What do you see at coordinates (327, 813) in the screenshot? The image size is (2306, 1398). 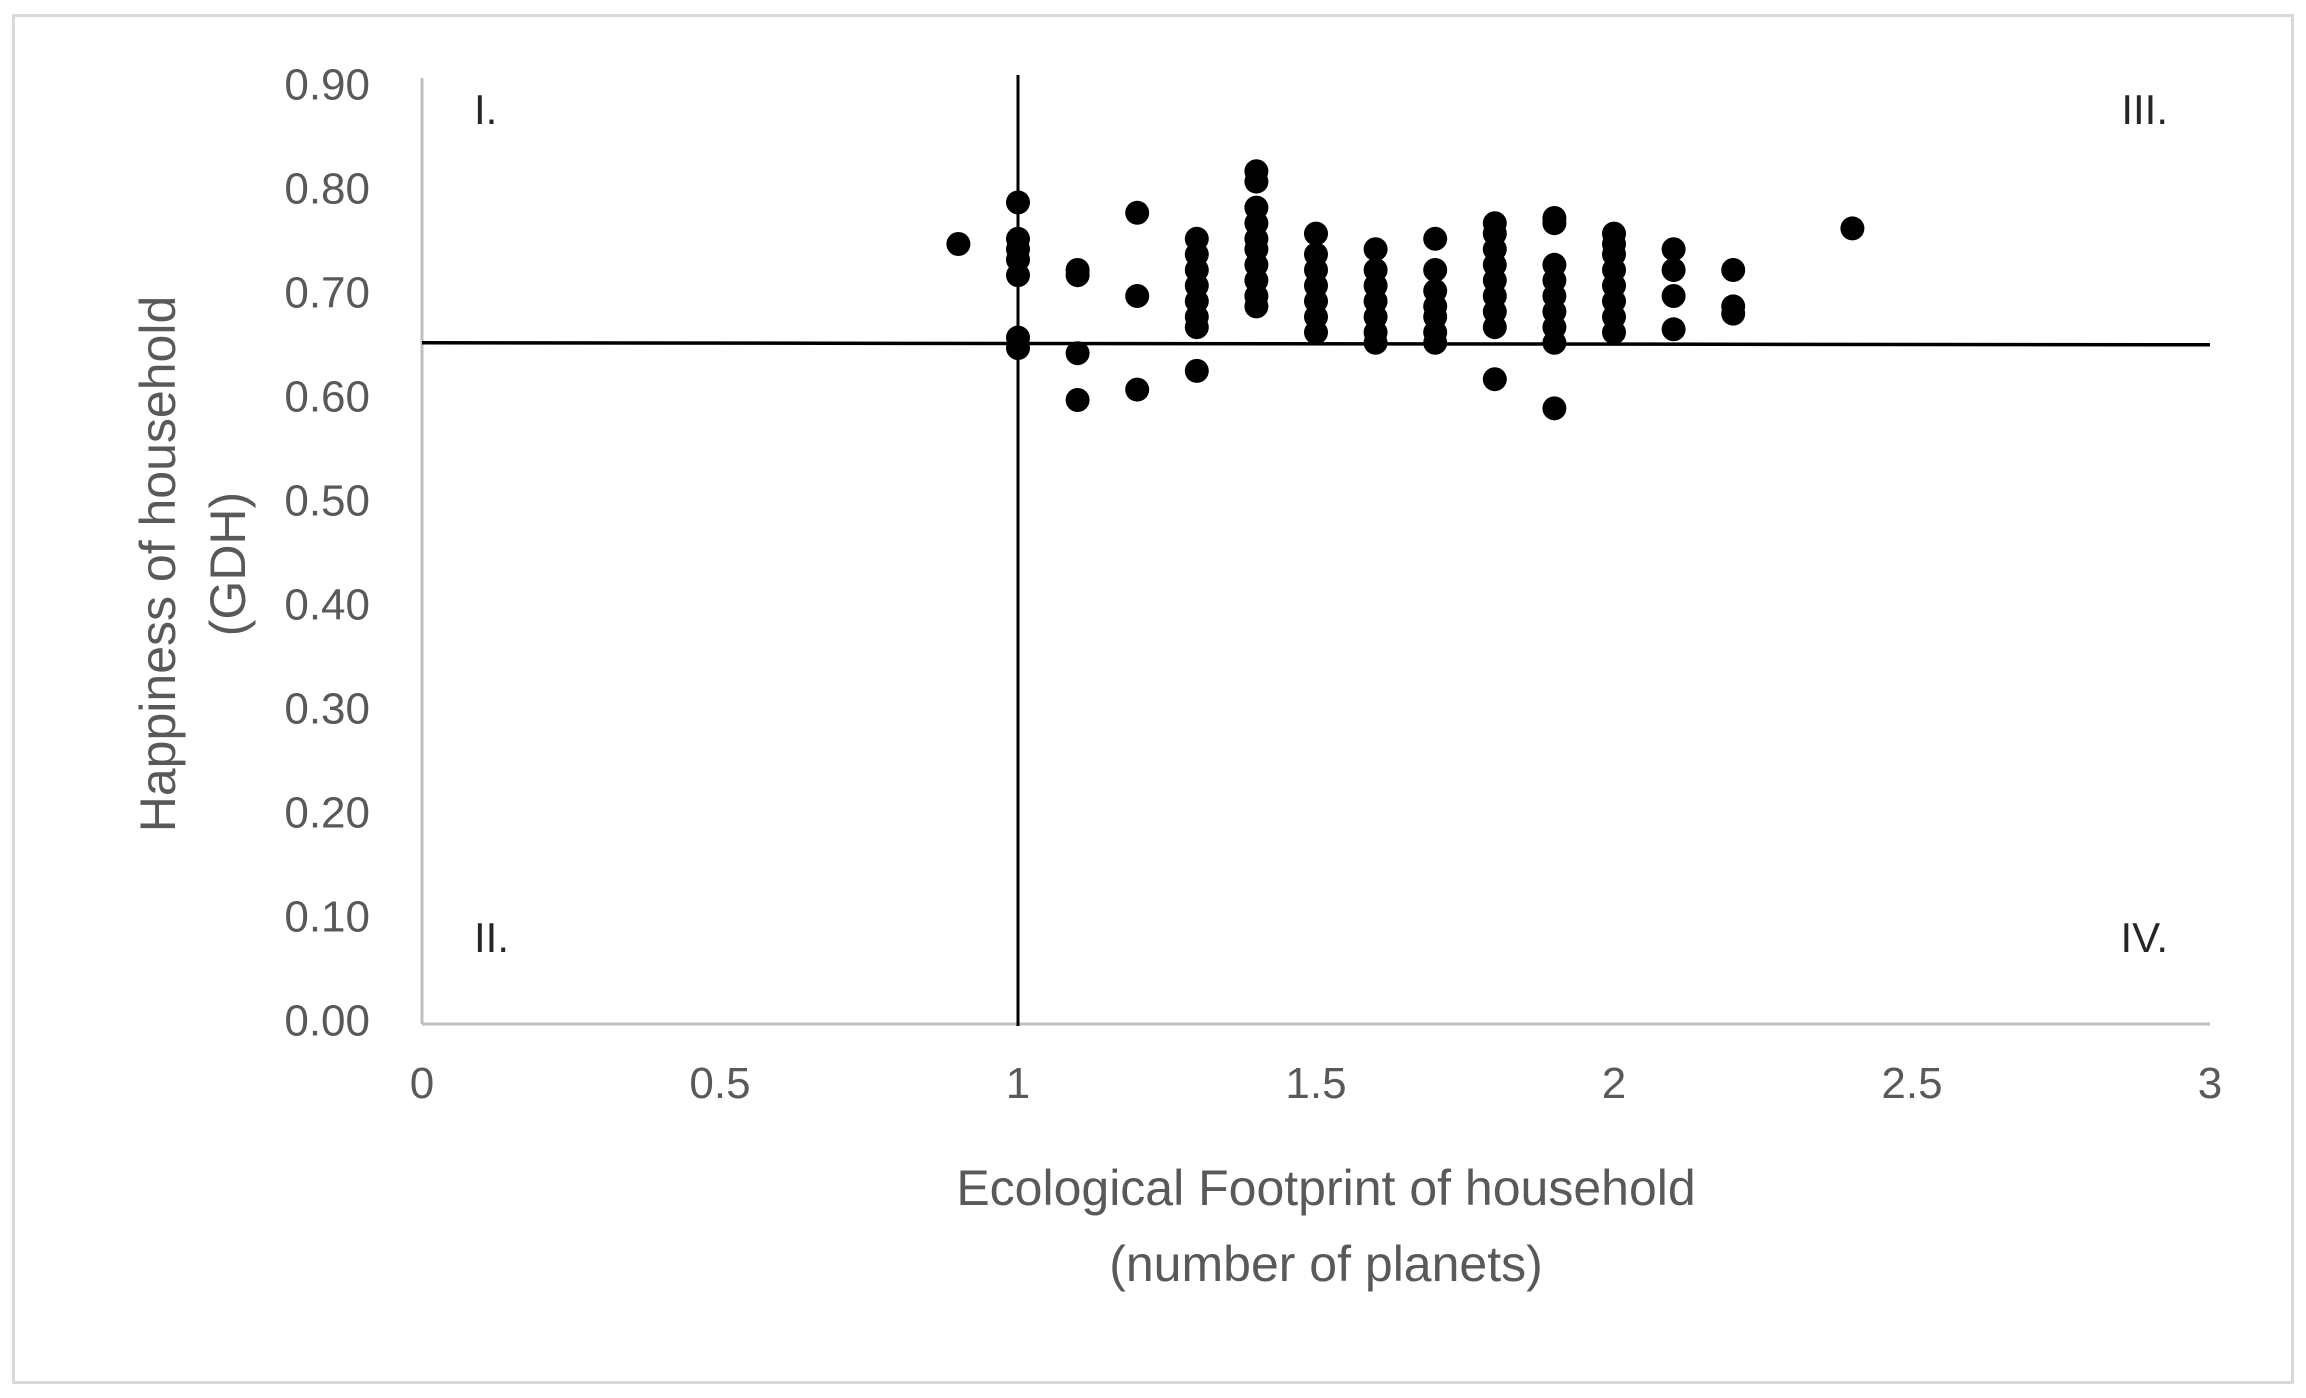 I see `y-tick-label: 0.20` at bounding box center [327, 813].